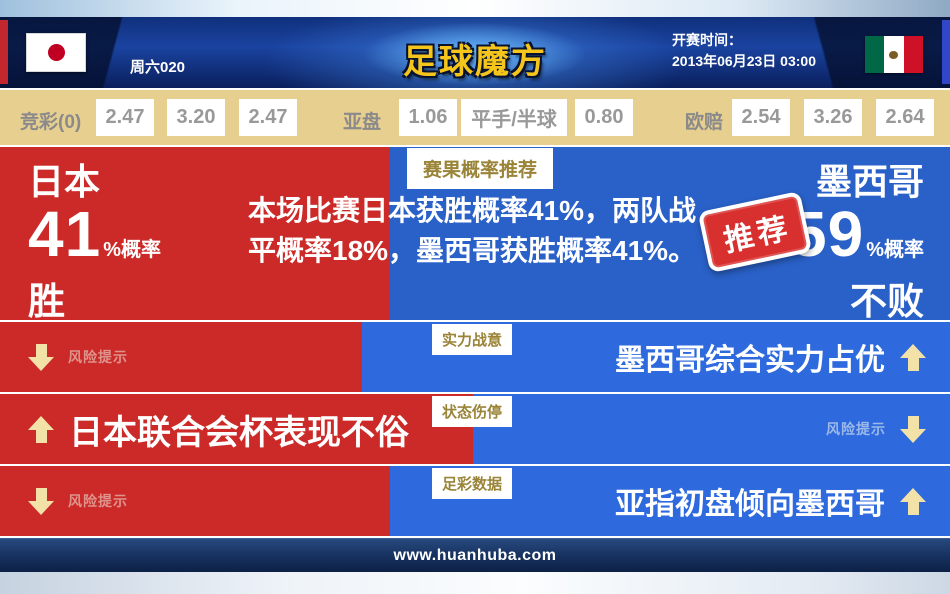 The height and width of the screenshot is (594, 950). Describe the element at coordinates (239, 432) in the screenshot. I see `analysis-text: 日本联合会杯表现不俗` at that location.